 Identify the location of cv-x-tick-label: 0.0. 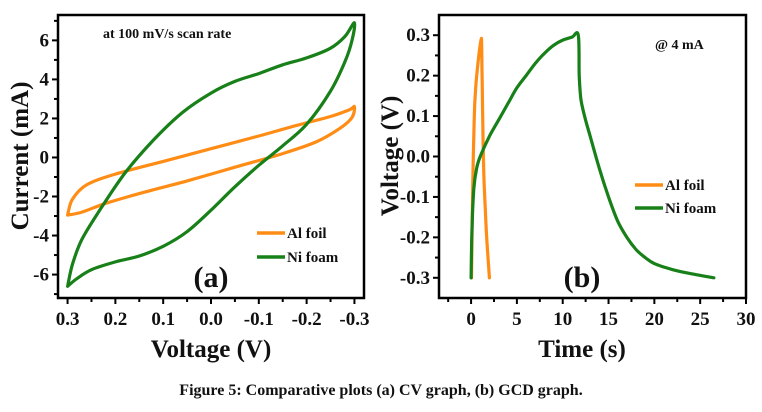
(211, 319).